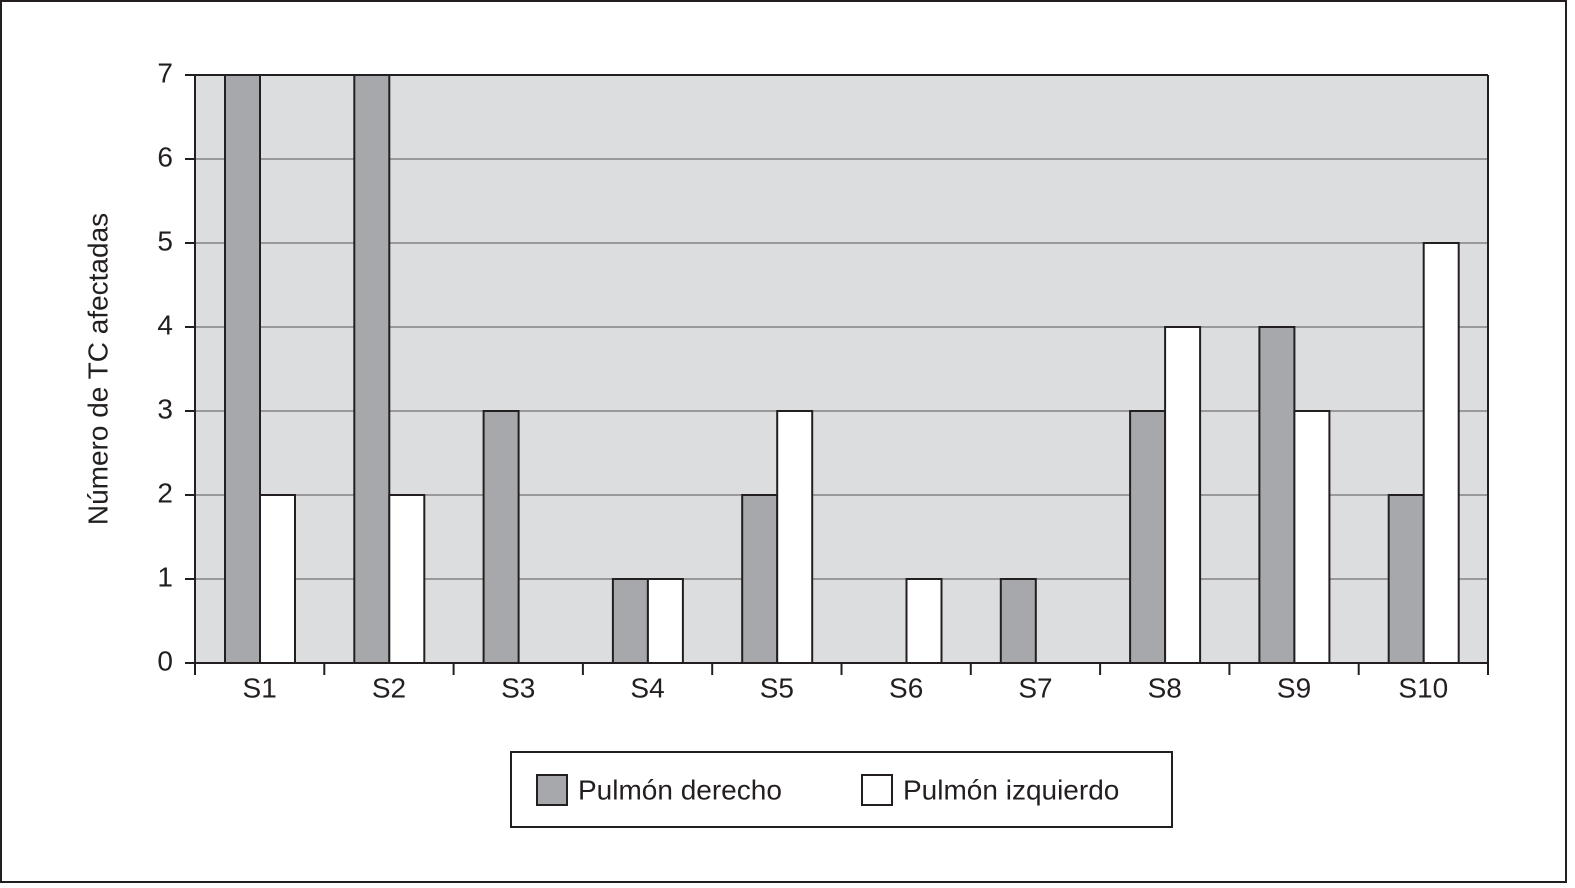 The width and height of the screenshot is (1575, 888). Describe the element at coordinates (165, 492) in the screenshot. I see `y-tick-label: 2` at that location.